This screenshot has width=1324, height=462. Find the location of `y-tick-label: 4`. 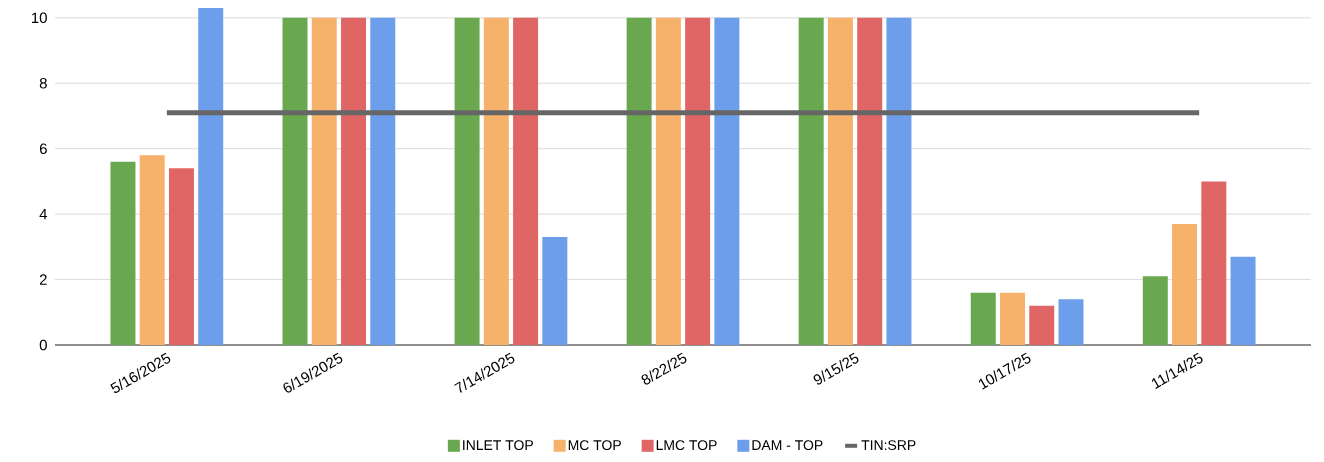

y-tick-label: 4 is located at coordinates (43, 214).